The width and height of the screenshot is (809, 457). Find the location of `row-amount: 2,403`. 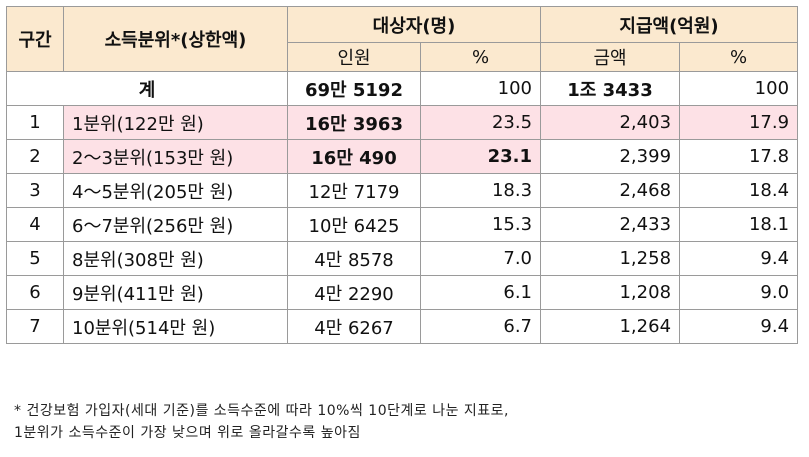

row-amount: 2,403 is located at coordinates (610, 122).